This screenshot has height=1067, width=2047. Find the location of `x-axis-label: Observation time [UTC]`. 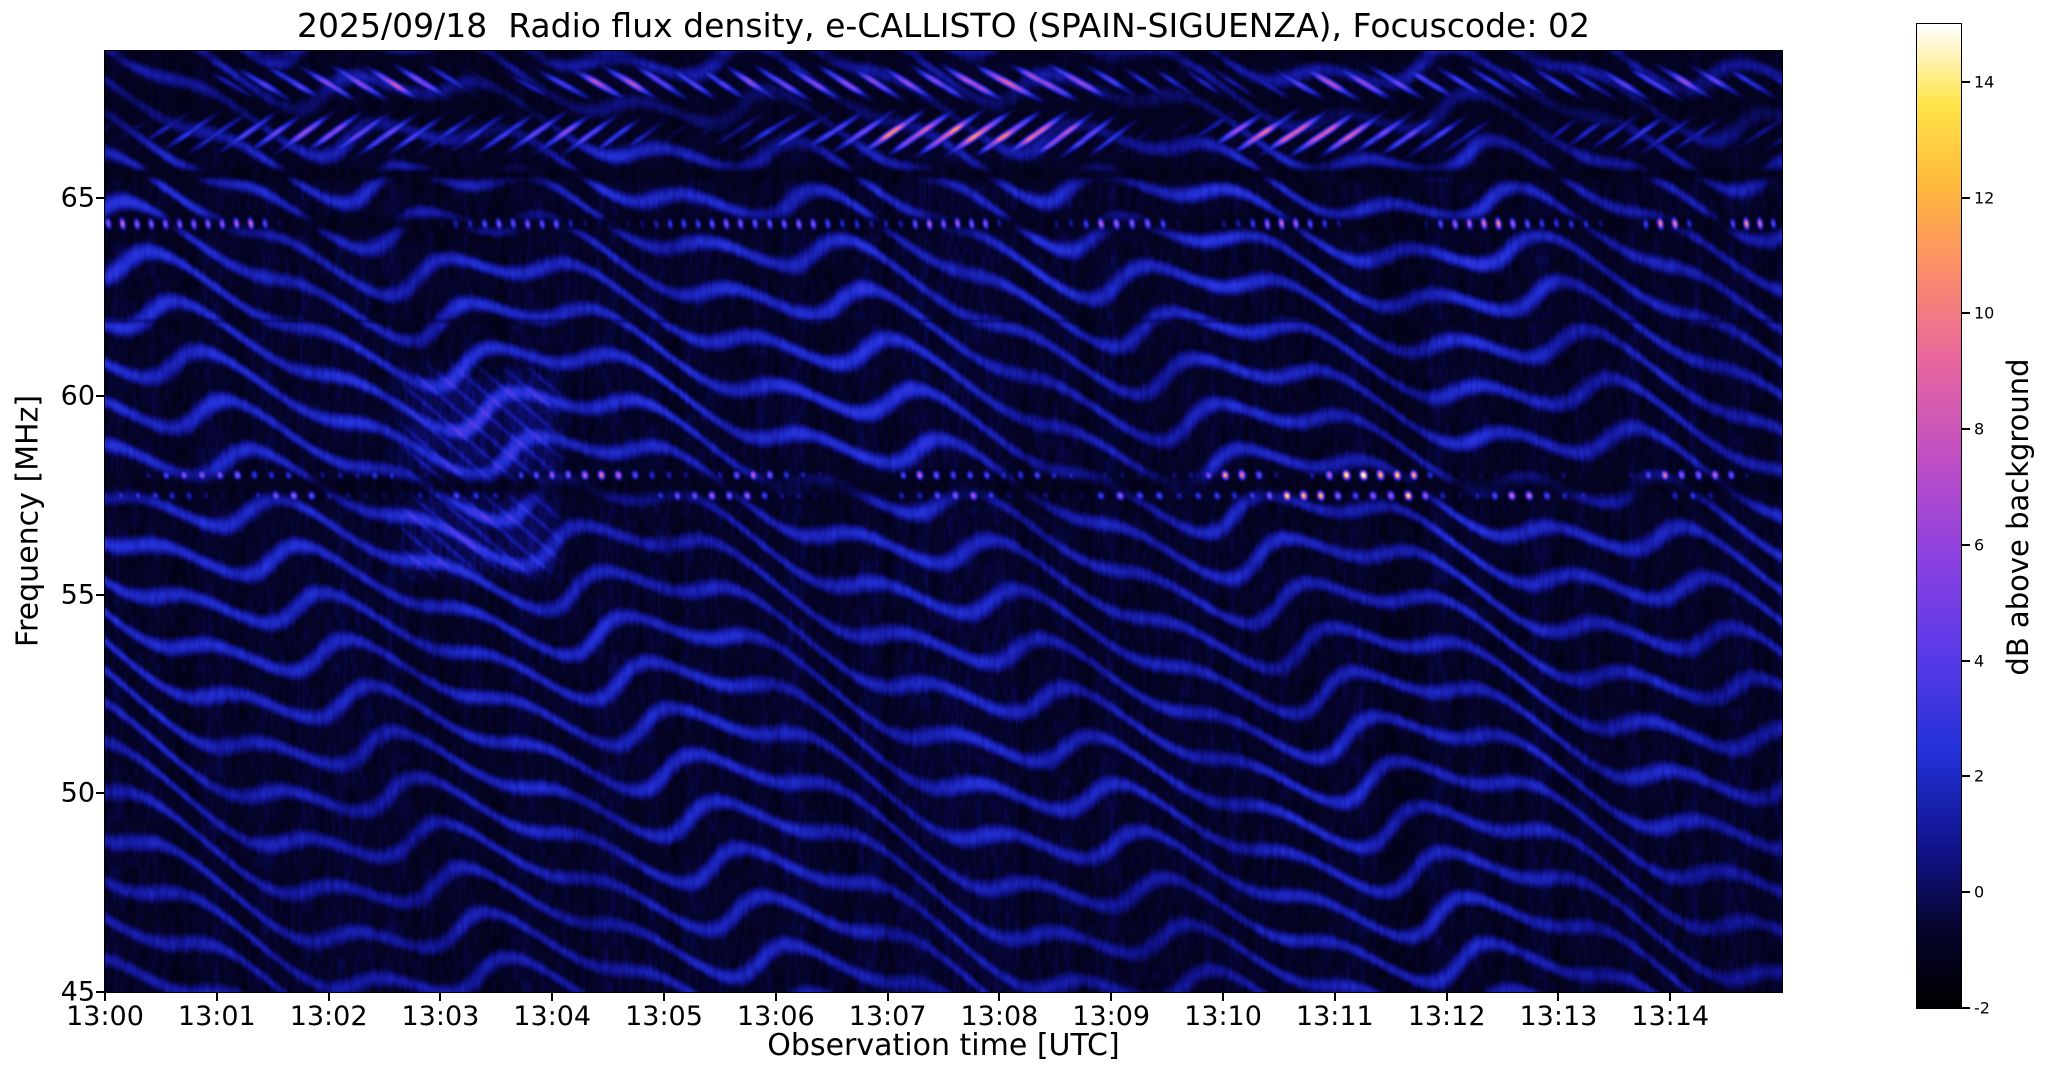

x-axis-label: Observation time [UTC] is located at coordinates (943, 1045).